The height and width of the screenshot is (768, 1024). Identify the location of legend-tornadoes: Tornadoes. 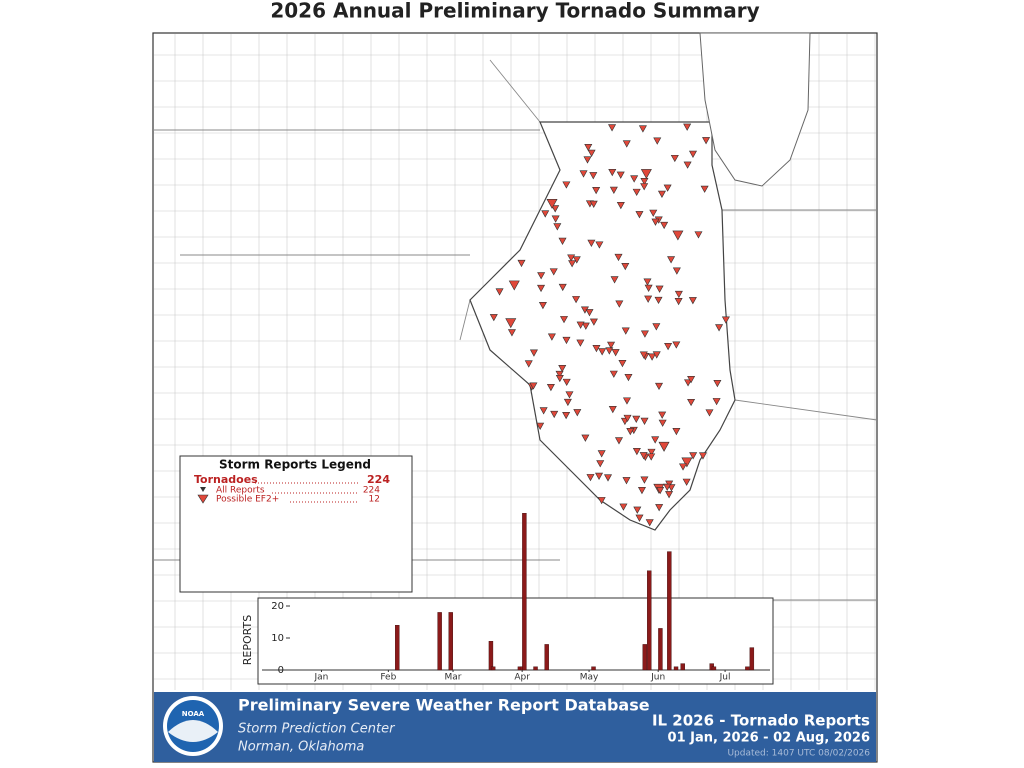
(226, 479).